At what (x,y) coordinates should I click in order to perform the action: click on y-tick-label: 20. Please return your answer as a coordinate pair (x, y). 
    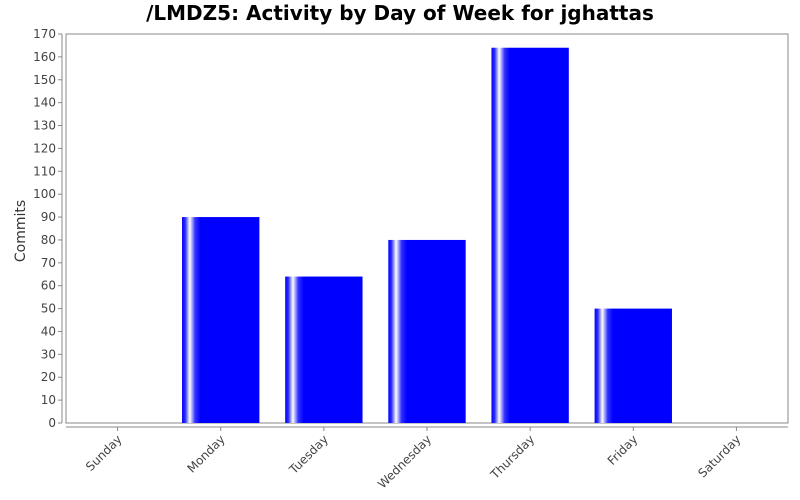
    Looking at the image, I should click on (48, 377).